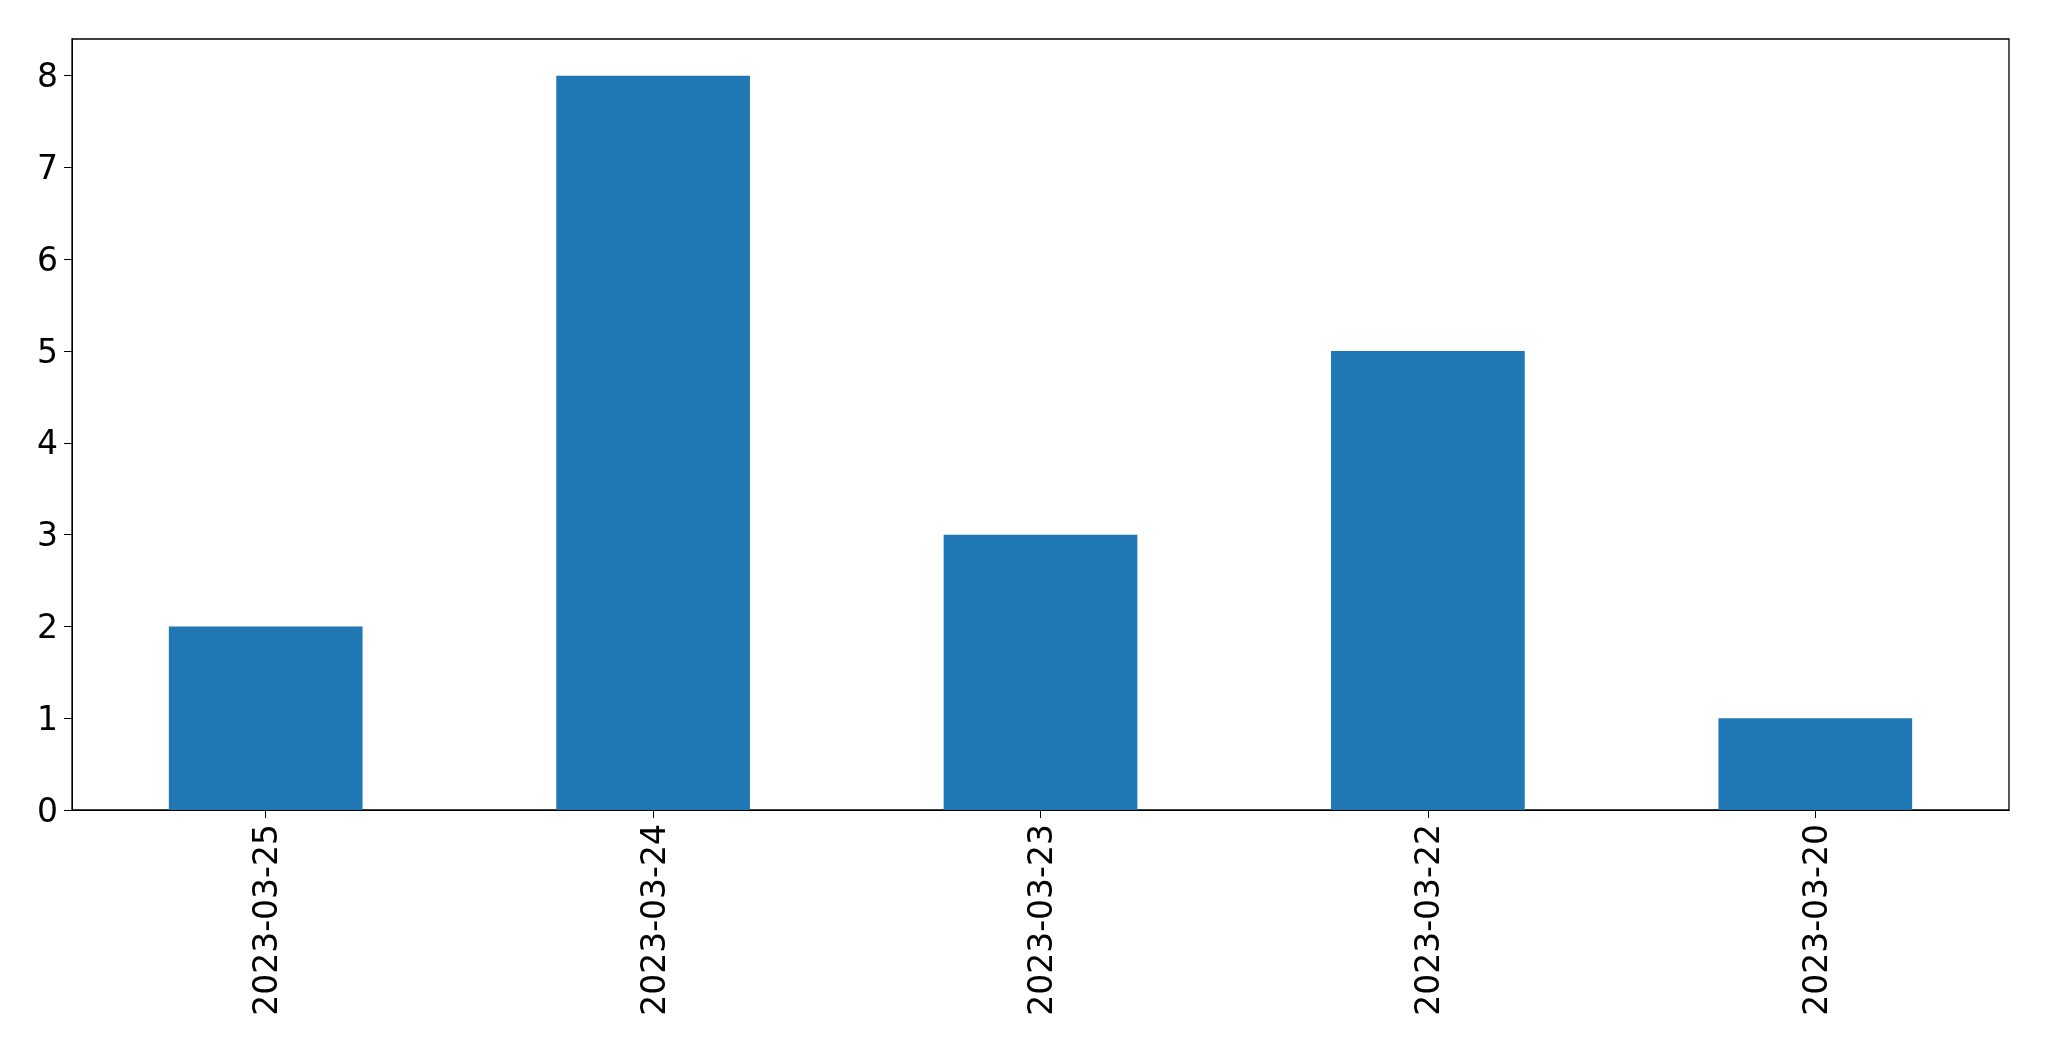  What do you see at coordinates (47, 76) in the screenshot?
I see `y-tick-label: 8` at bounding box center [47, 76].